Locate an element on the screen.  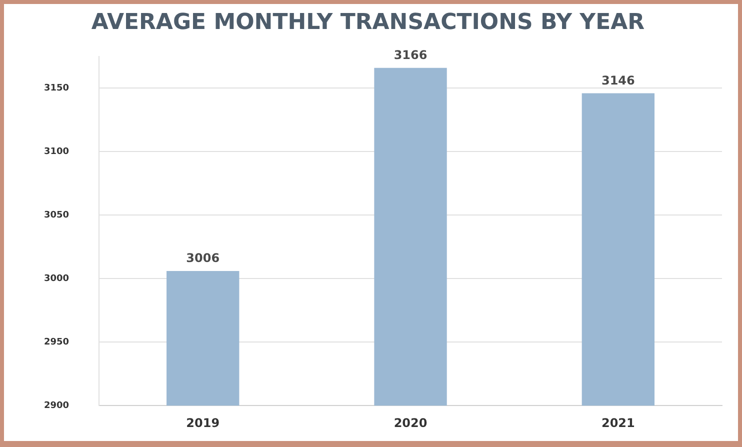
data-label: 3146 is located at coordinates (618, 80).